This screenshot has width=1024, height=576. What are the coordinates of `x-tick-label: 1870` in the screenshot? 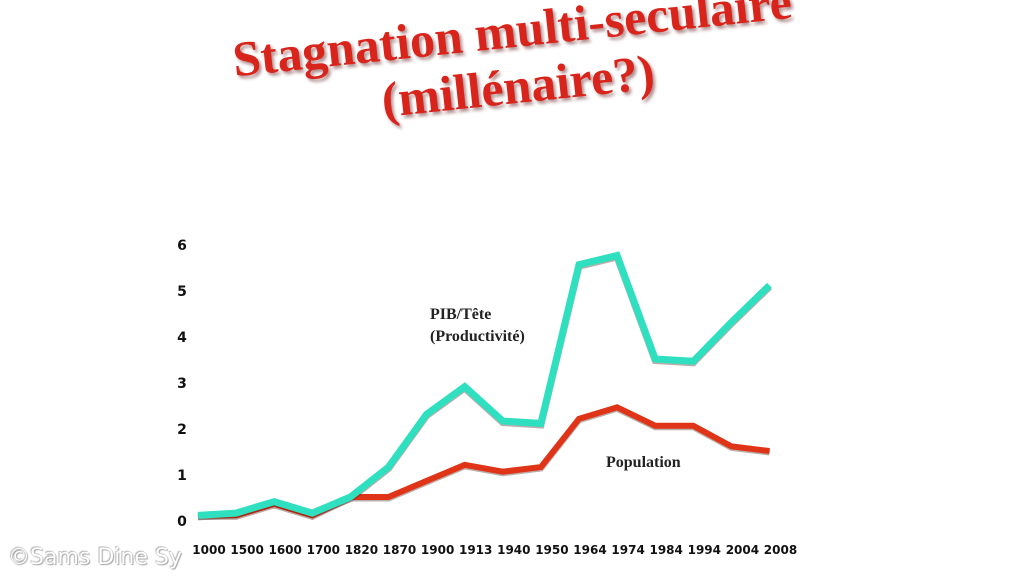 It's located at (399, 550).